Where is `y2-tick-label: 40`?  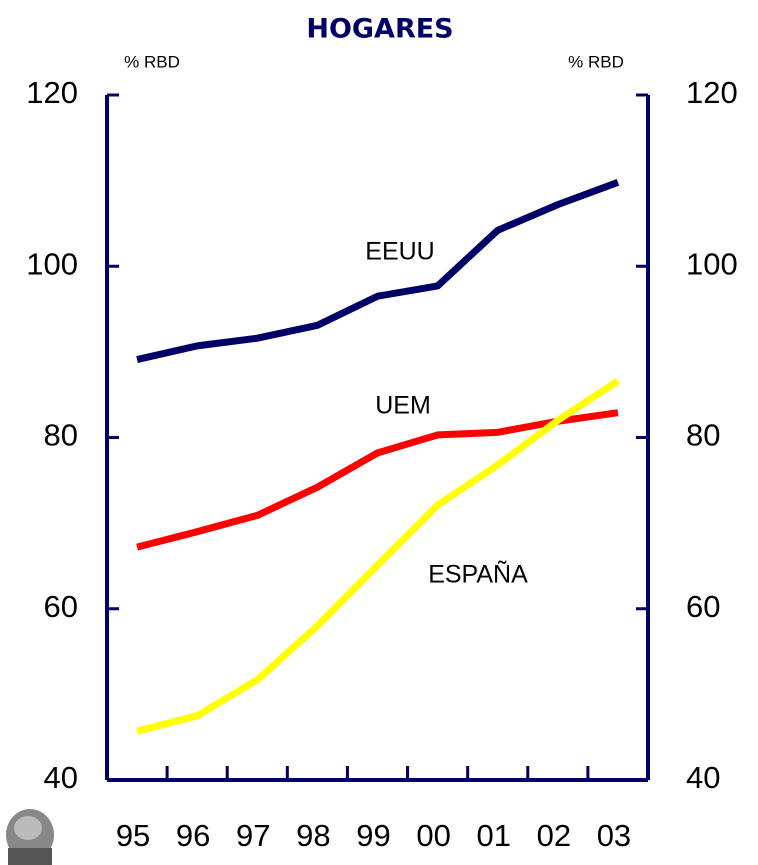 y2-tick-label: 40 is located at coordinates (703, 777).